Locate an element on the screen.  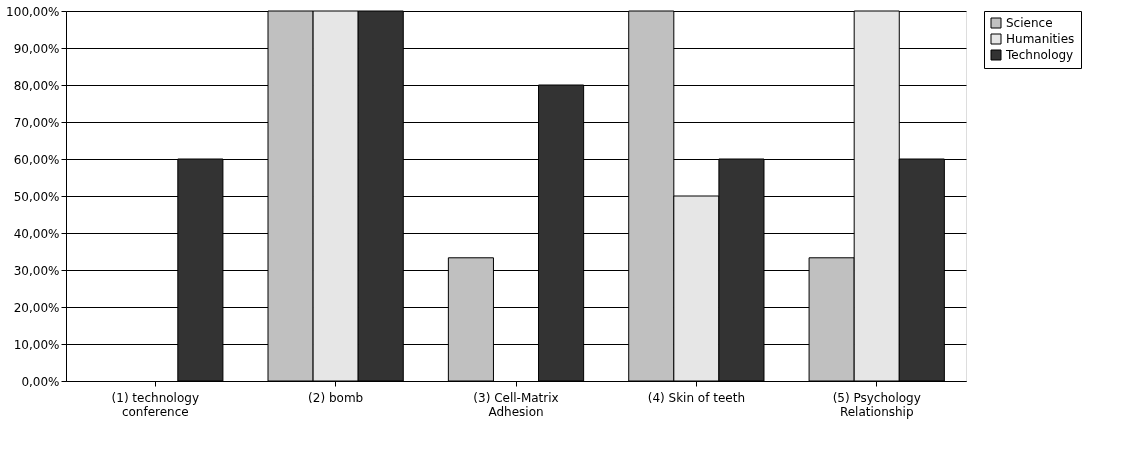
y-tick-label: 50,00% is located at coordinates (36, 196).